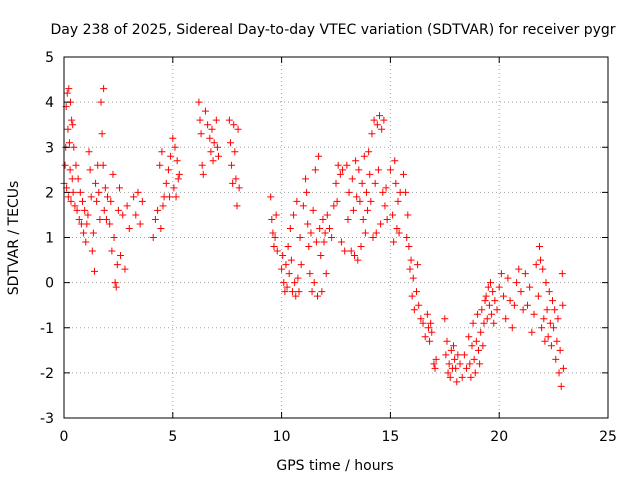  I want to click on y-tick-label: 1, so click(49, 239).